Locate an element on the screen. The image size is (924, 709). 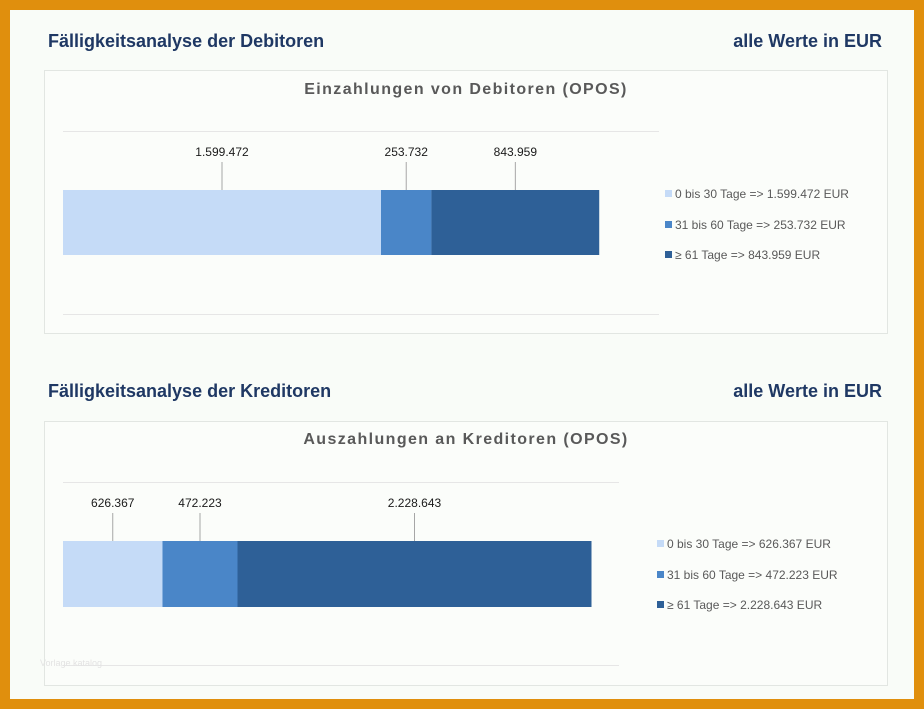
chart-plot-area: 1.599.472 253.732 843.959 is located at coordinates (331, 200).